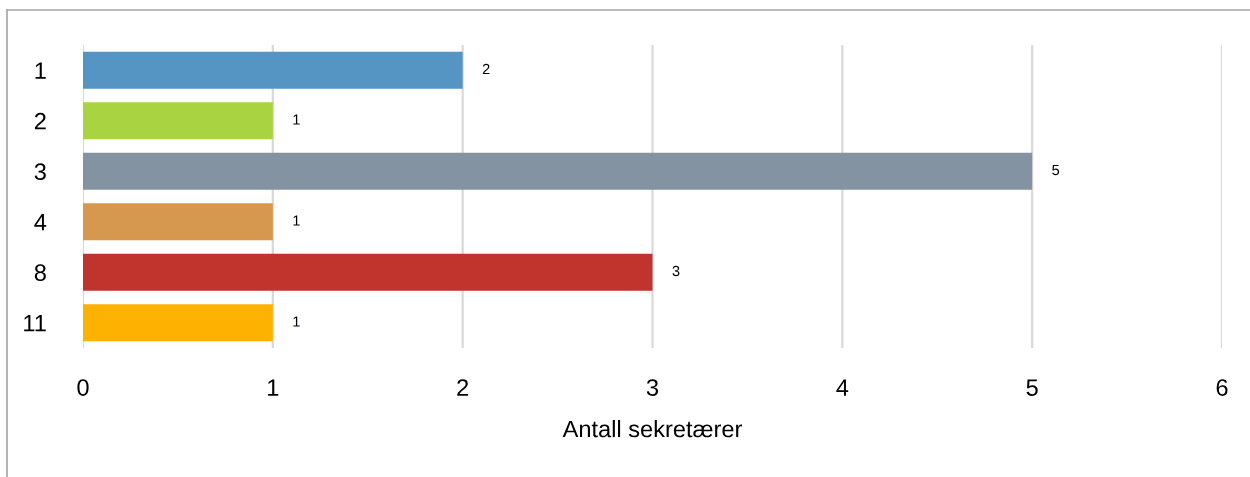 This screenshot has height=477, width=1250. I want to click on y-tick-label: 3, so click(40, 172).